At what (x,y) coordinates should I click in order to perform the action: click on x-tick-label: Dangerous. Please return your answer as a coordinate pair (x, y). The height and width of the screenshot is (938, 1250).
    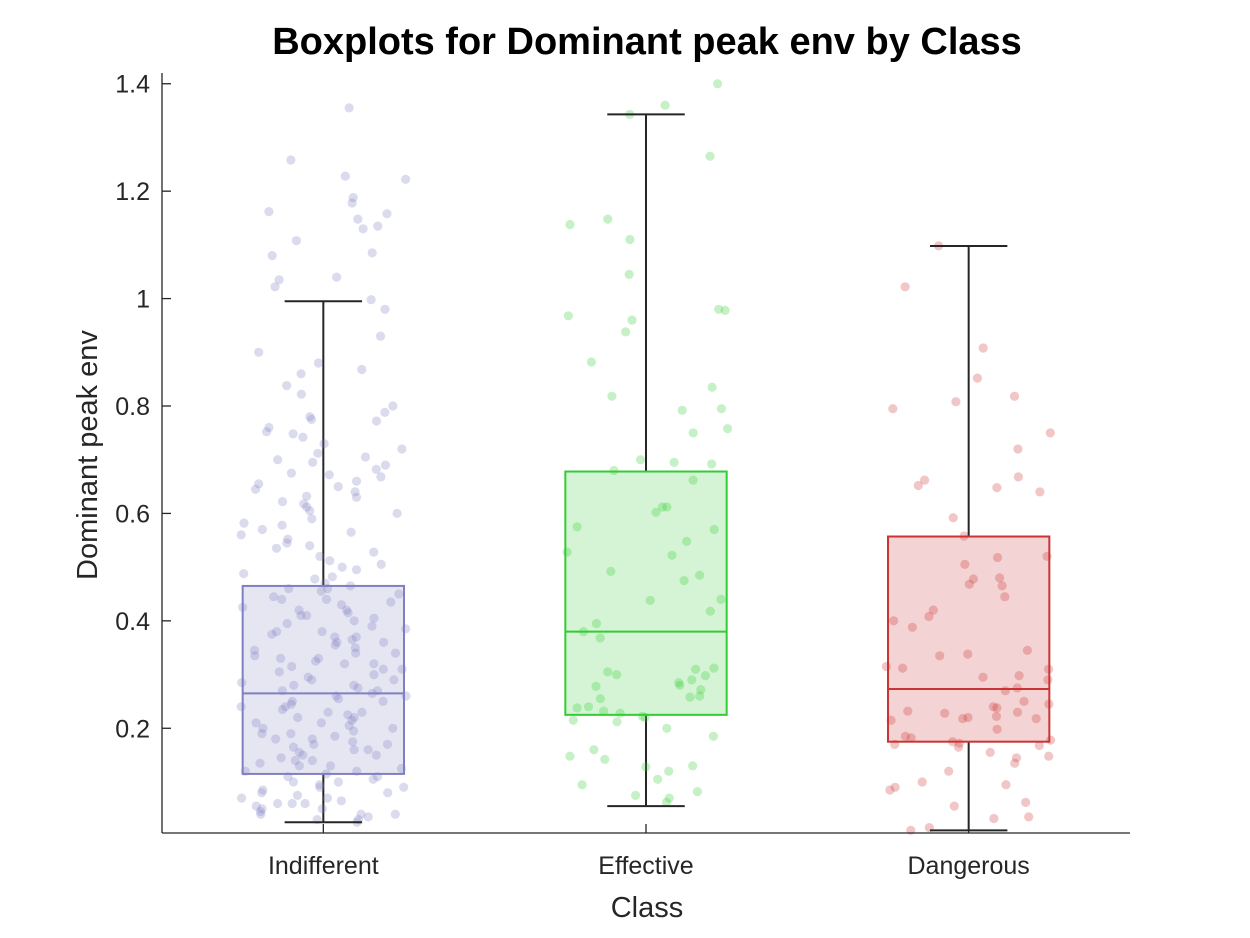
    Looking at the image, I should click on (969, 866).